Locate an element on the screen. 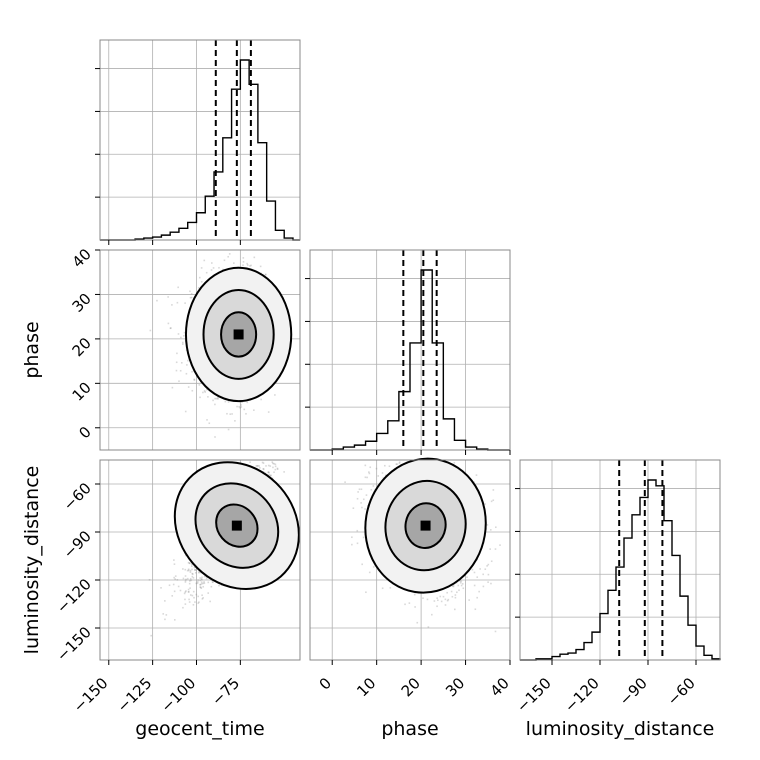  ytick-label-phase-4: 40 is located at coordinates (82, 258).